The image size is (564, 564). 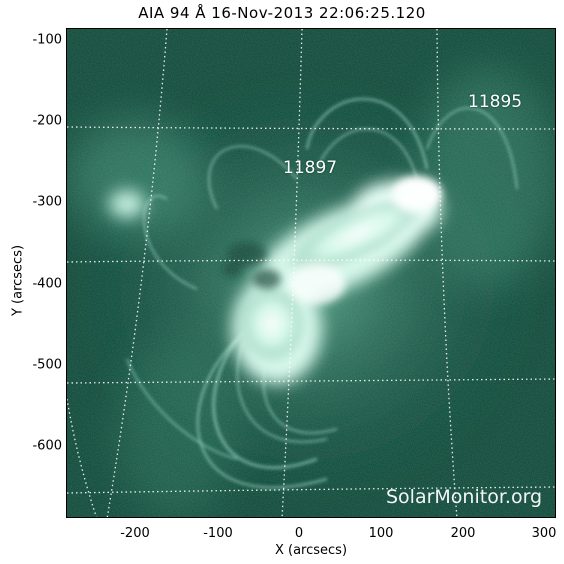 I want to click on ytick-label: -400, so click(x=47, y=284).